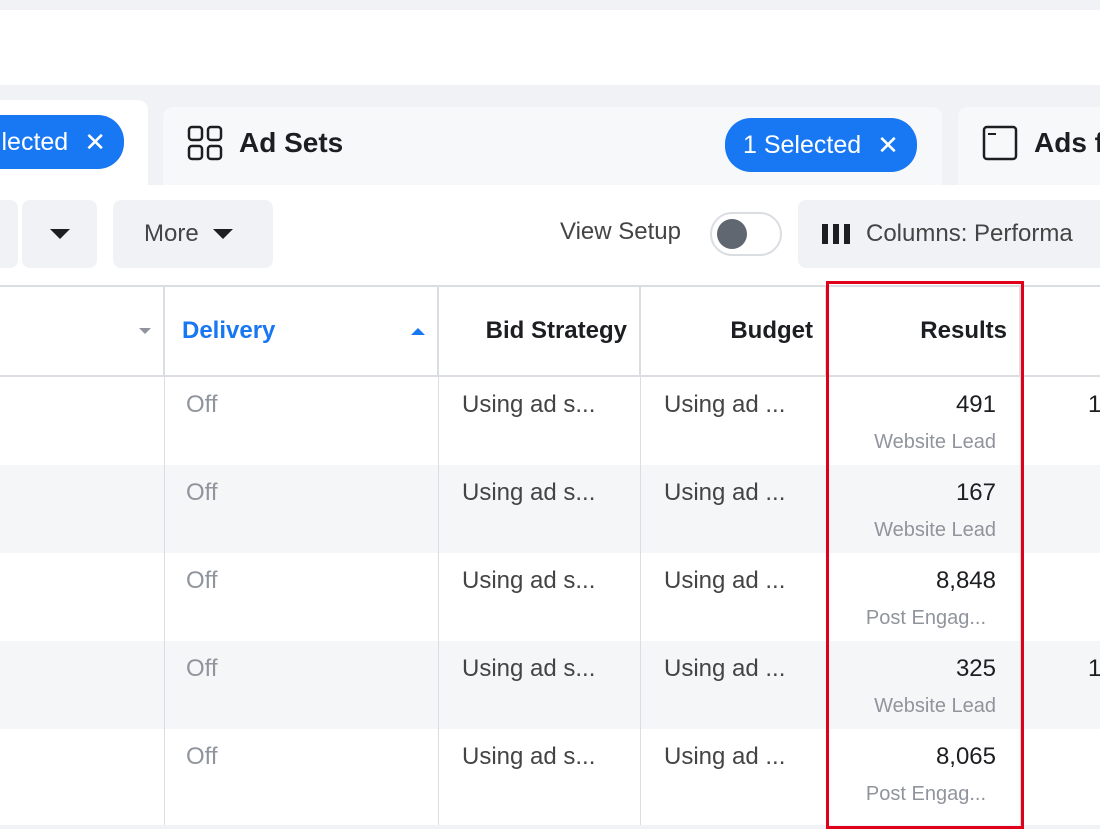 The height and width of the screenshot is (829, 1100). I want to click on column-header-budget: Budget, so click(733, 332).